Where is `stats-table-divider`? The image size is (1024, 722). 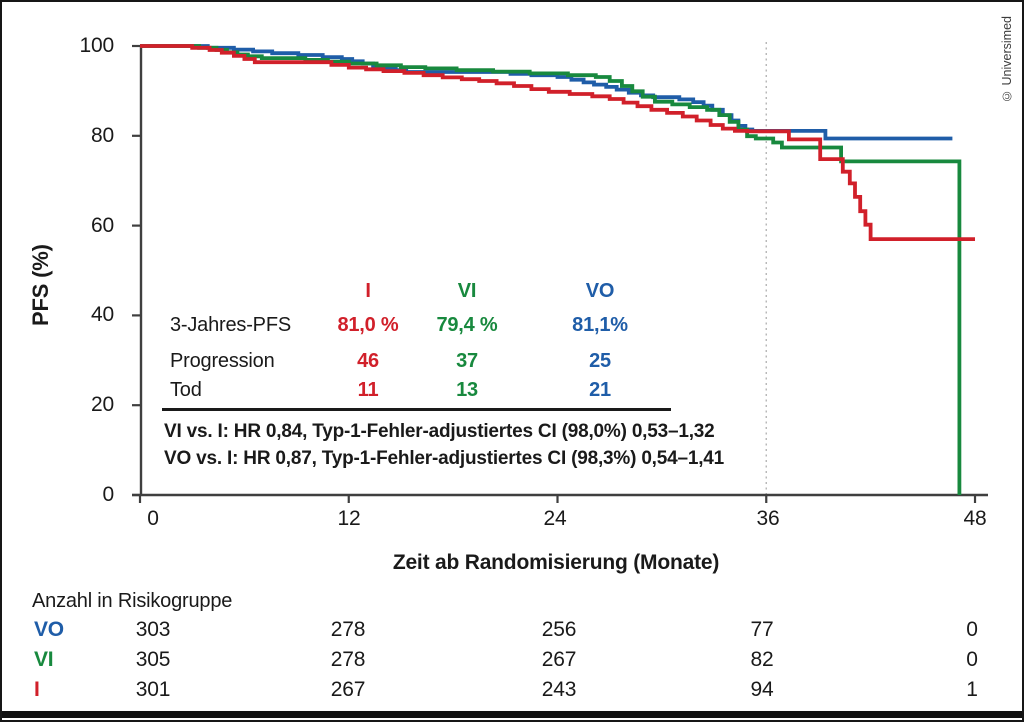 stats-table-divider is located at coordinates (416, 409).